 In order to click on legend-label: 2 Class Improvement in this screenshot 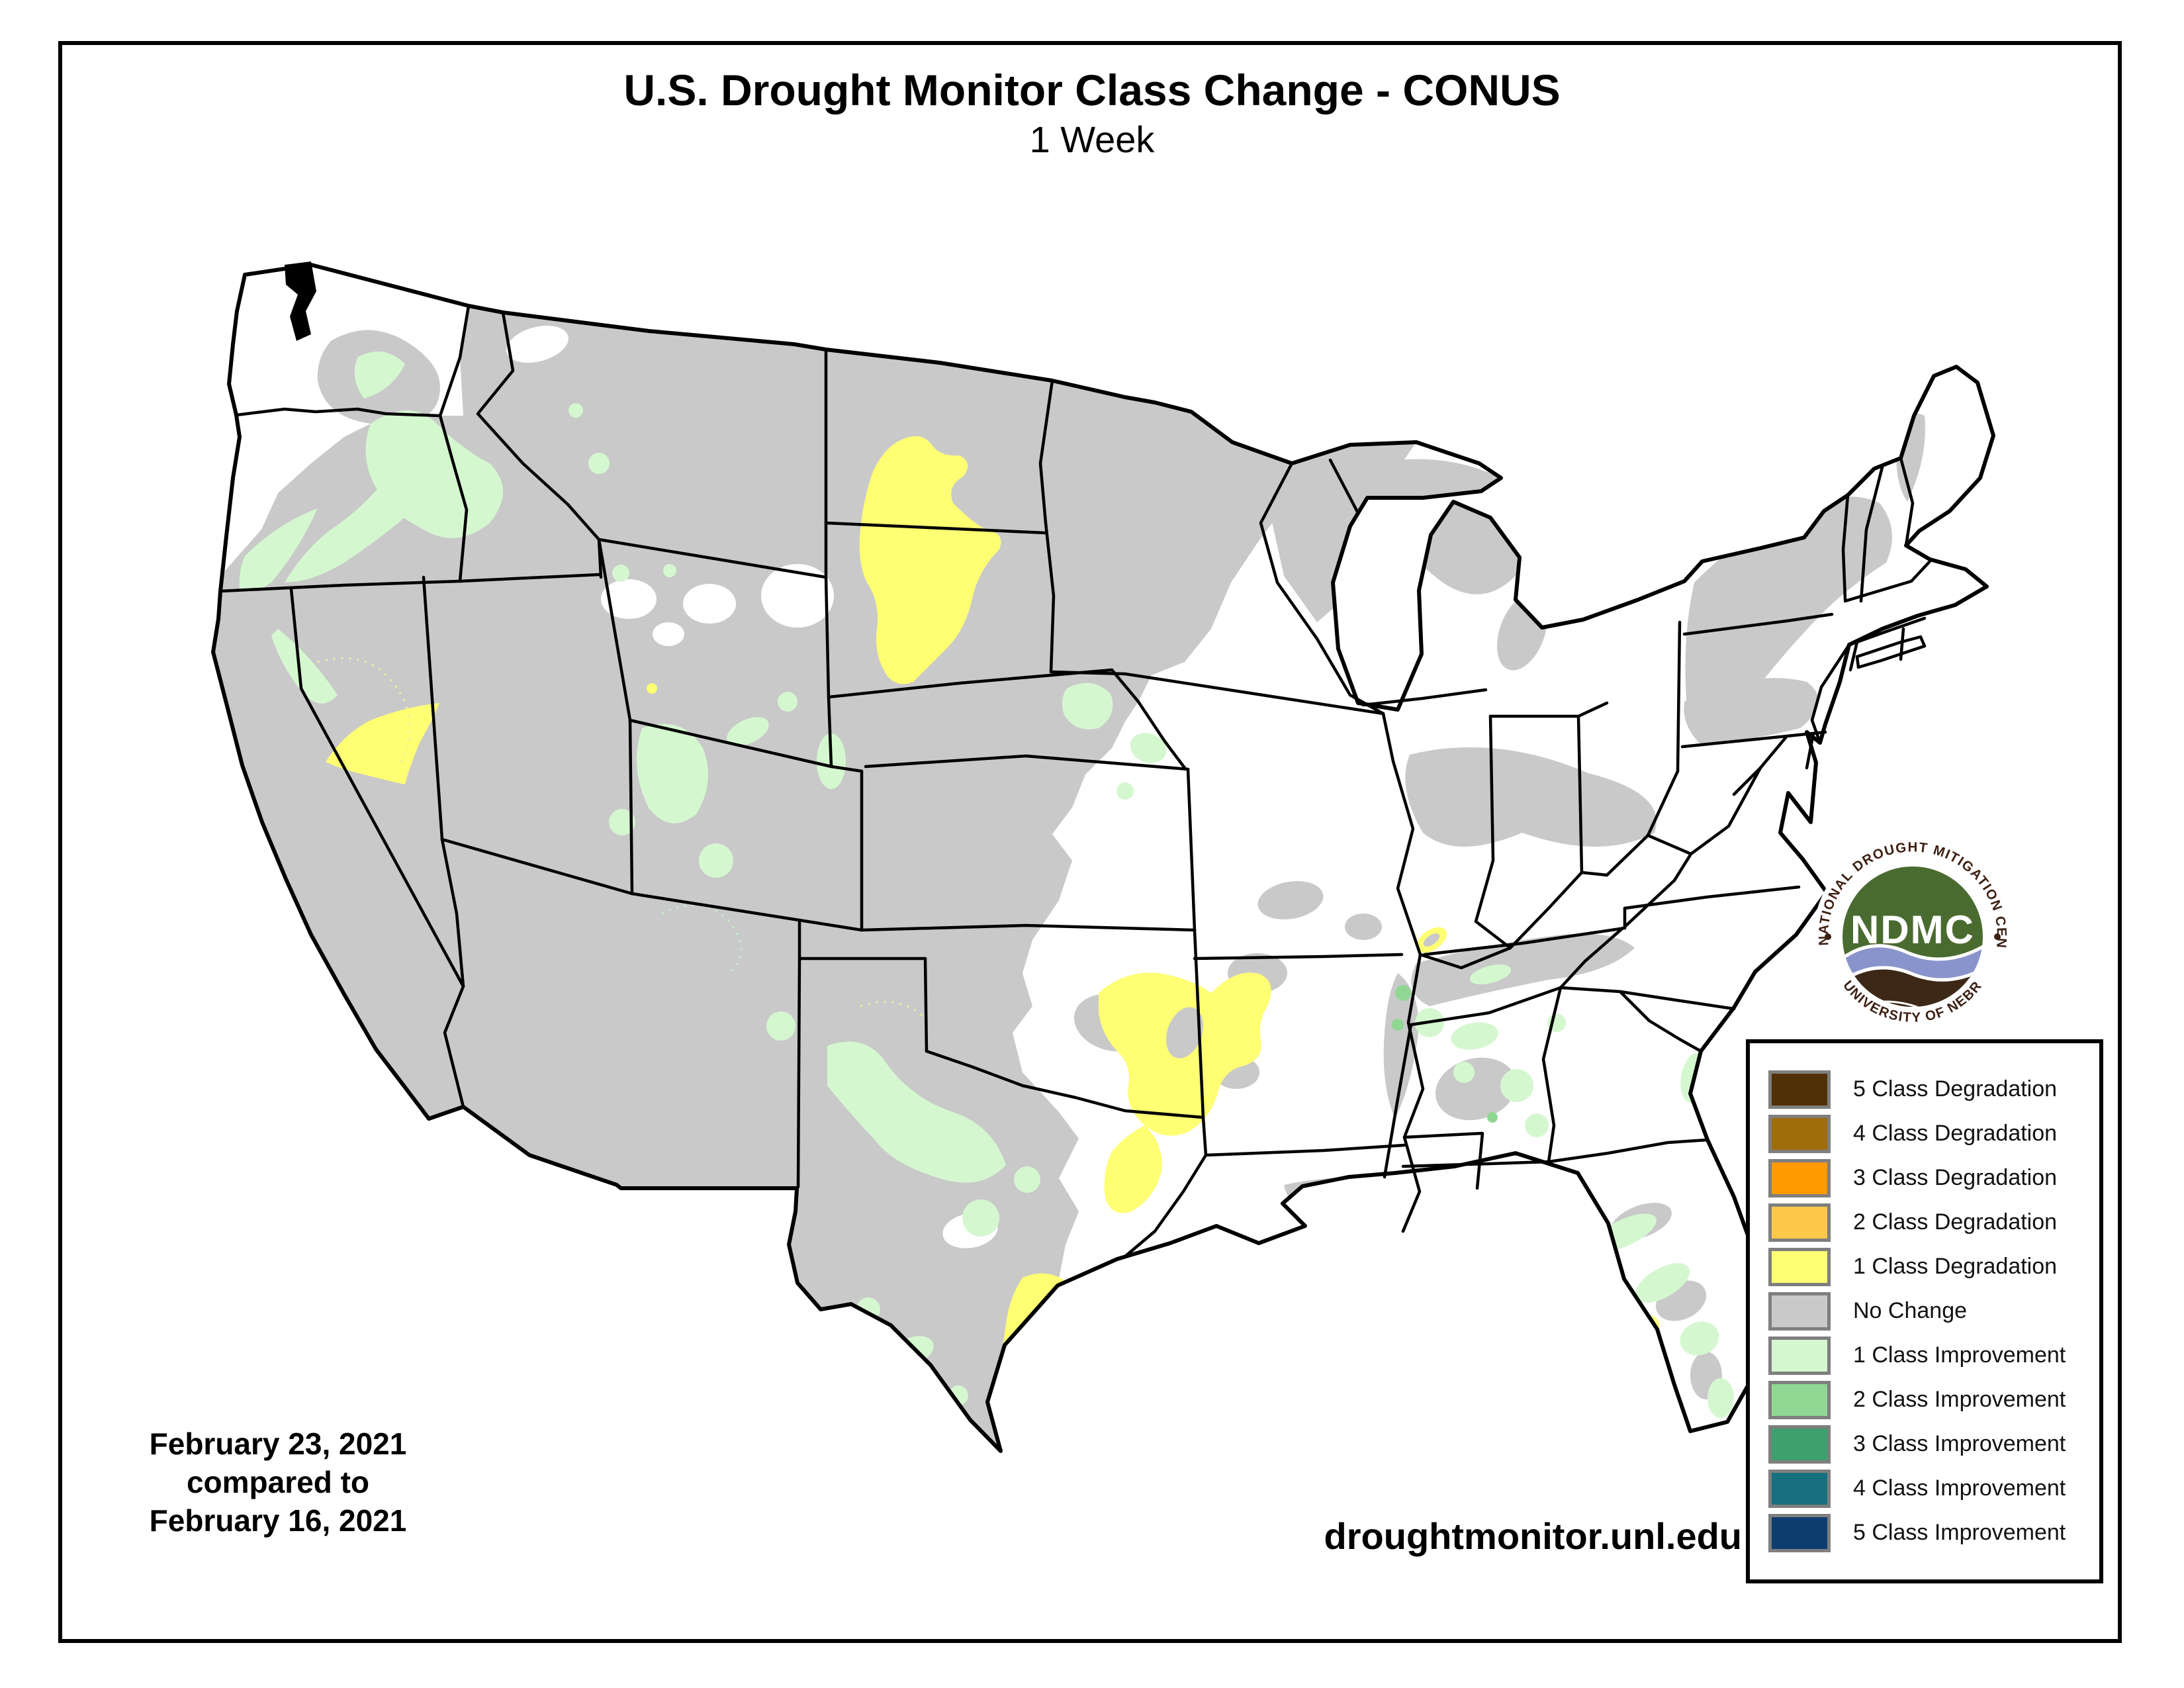, I will do `click(1959, 1399)`.